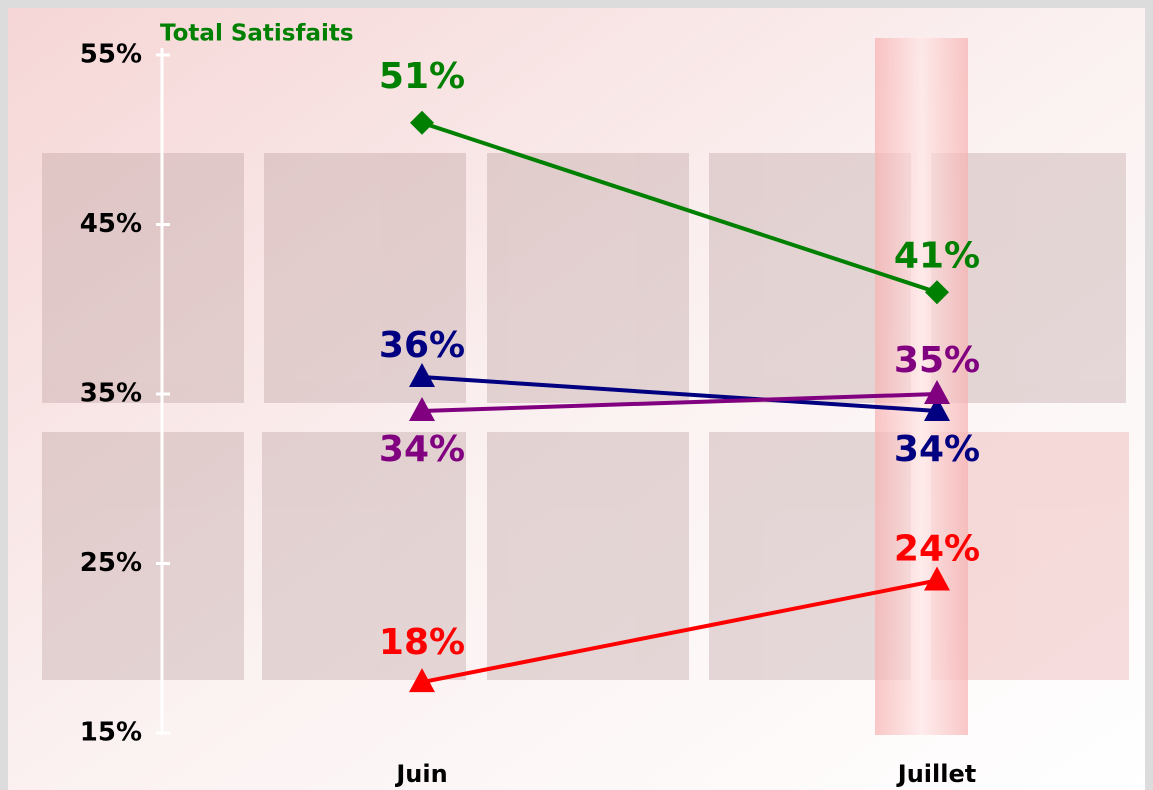 The image size is (1153, 790). I want to click on highlight-band, so click(921, 386).